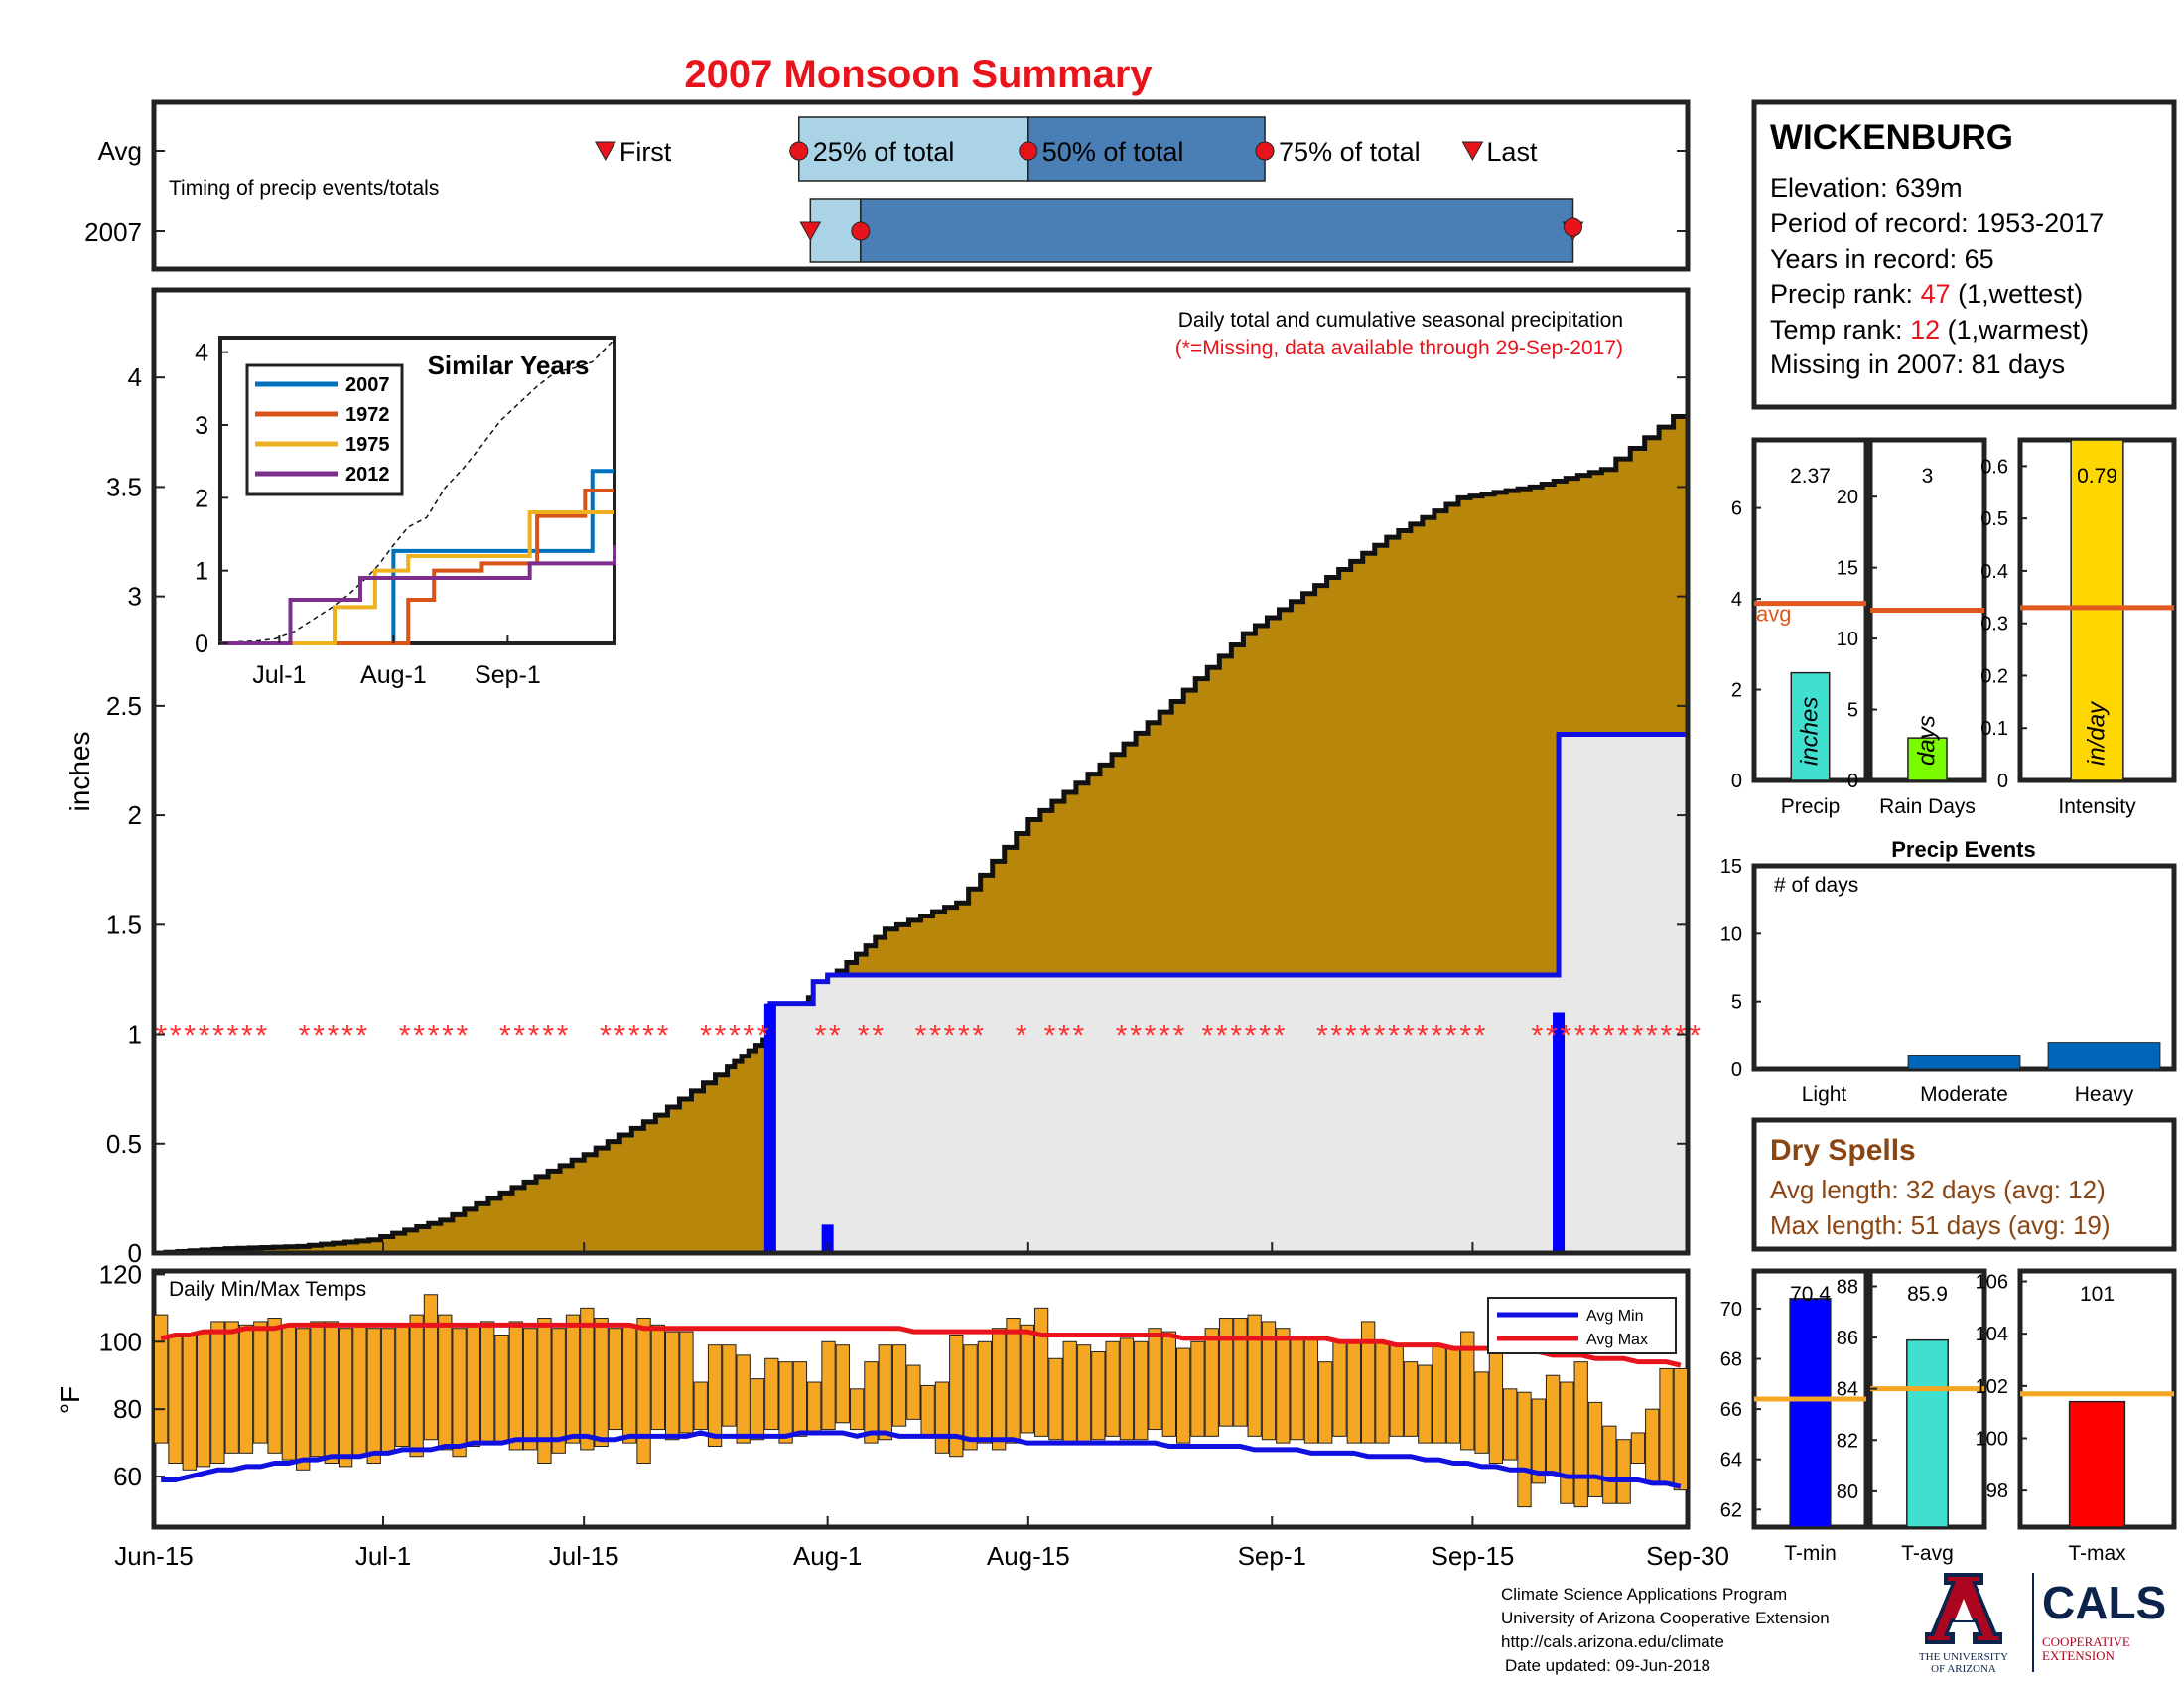  What do you see at coordinates (2097, 1553) in the screenshot?
I see `temp-panel-label: T-max` at bounding box center [2097, 1553].